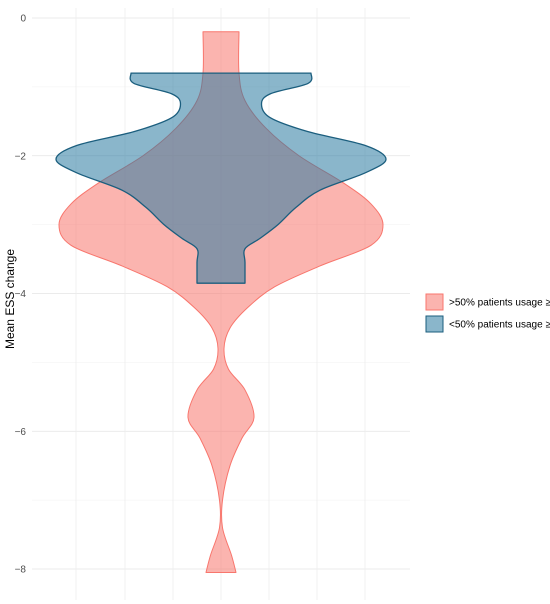 This screenshot has height=604, width=550. I want to click on y-tick-label: −2, so click(21, 156).